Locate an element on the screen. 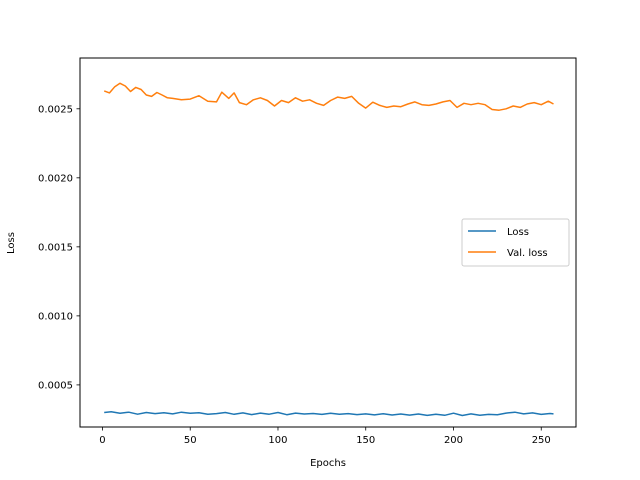  x-tick-label: 200 is located at coordinates (453, 440).